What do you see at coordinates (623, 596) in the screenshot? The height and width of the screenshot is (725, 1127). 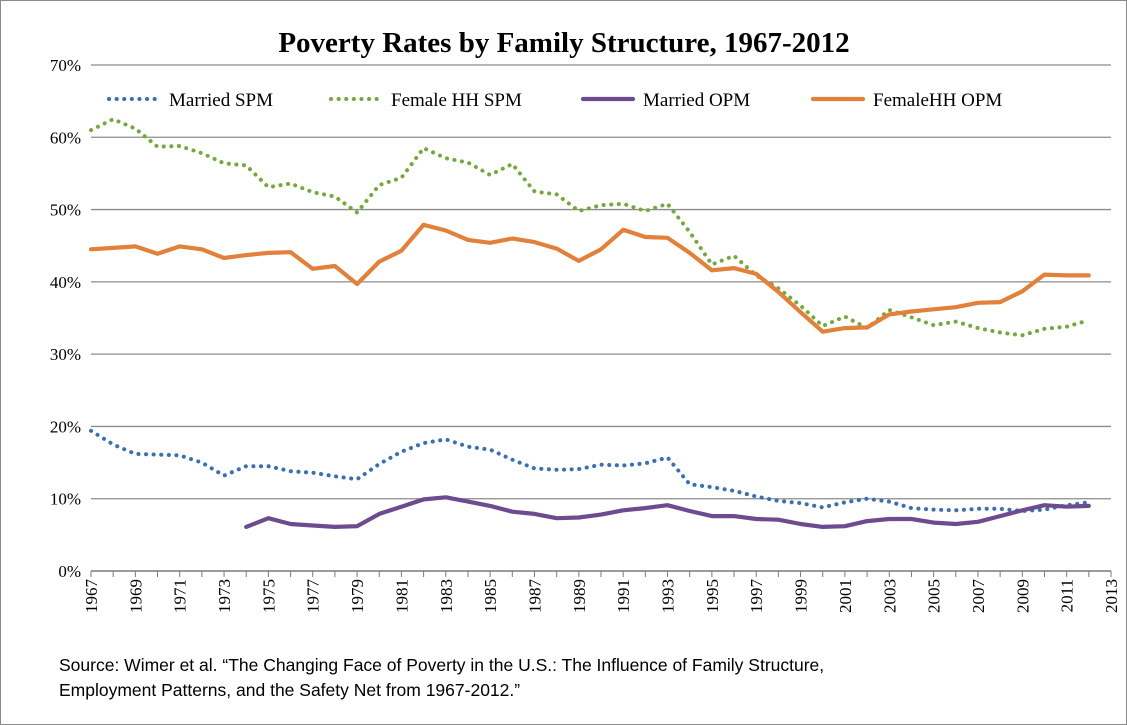 I see `x-tick-label: 1991` at bounding box center [623, 596].